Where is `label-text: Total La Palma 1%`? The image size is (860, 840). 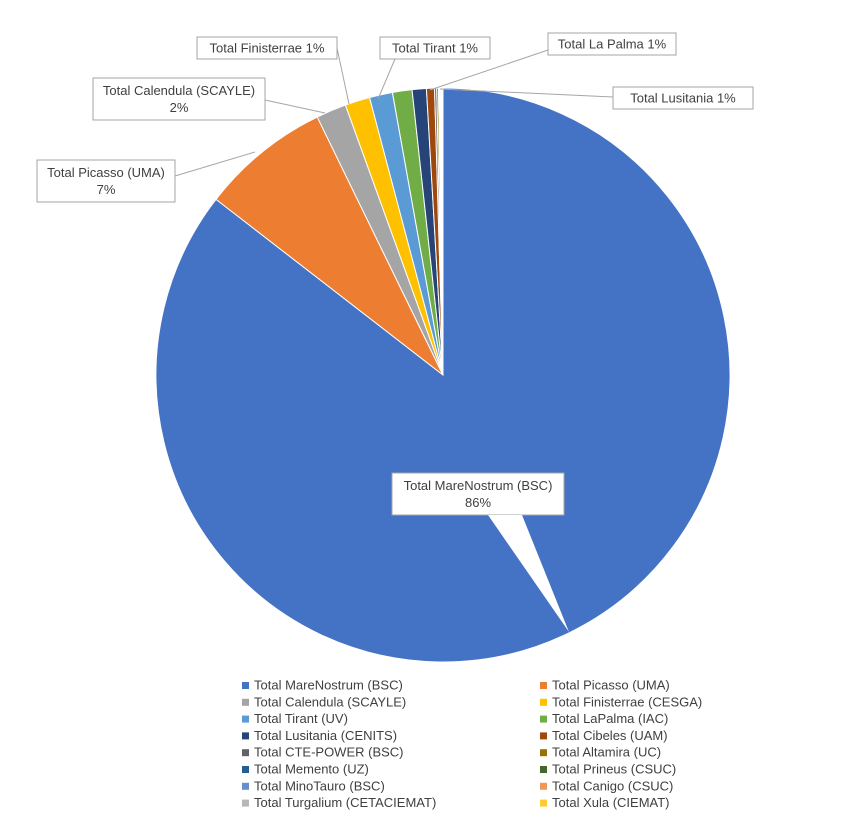
label-text: Total La Palma 1% is located at coordinates (612, 44).